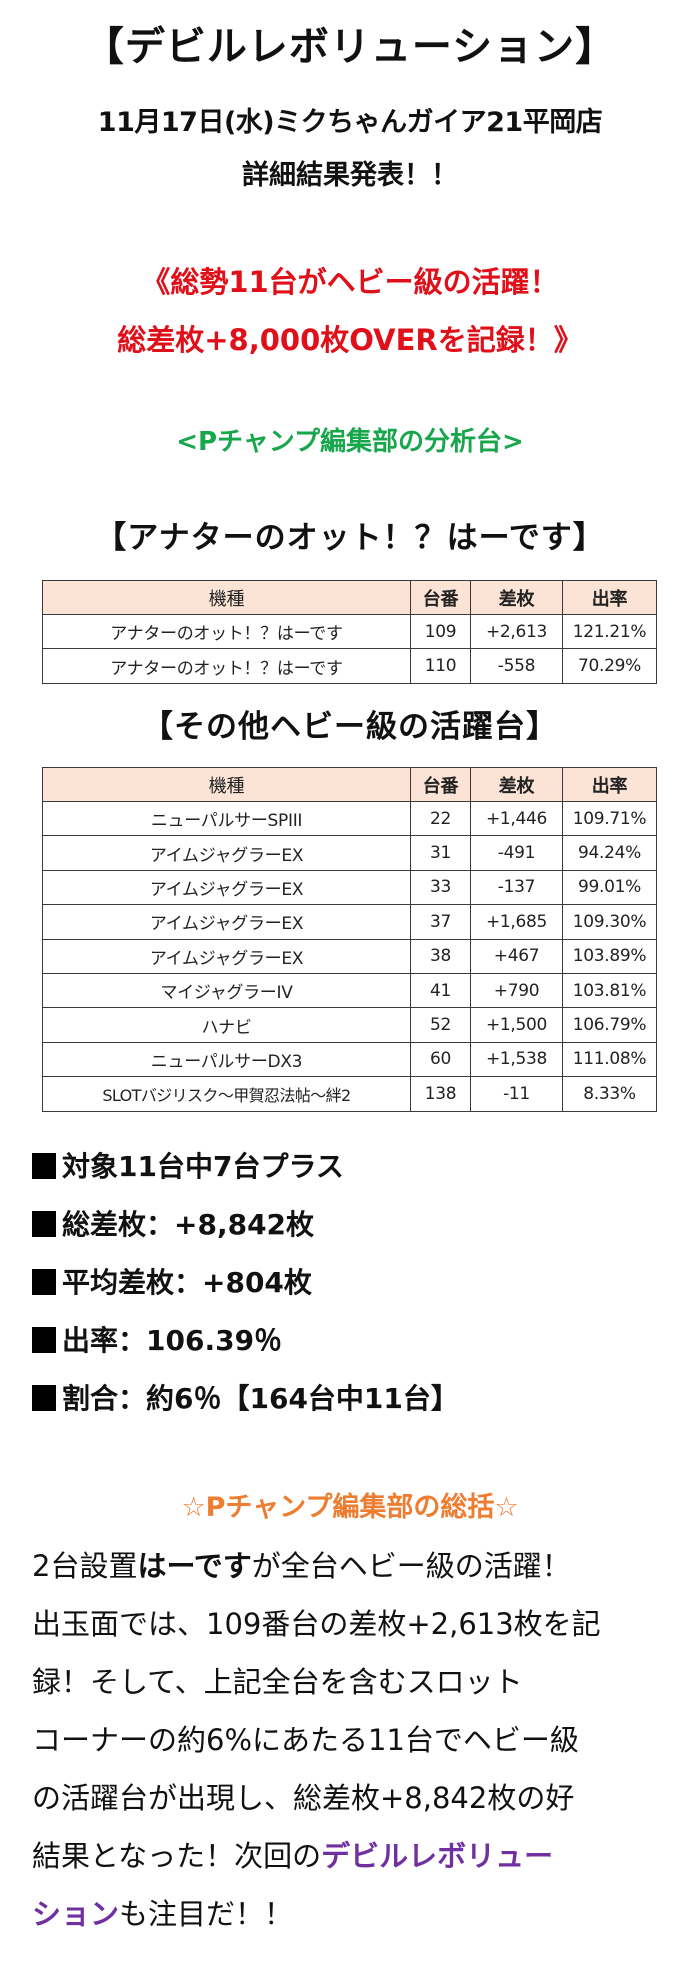 This screenshot has width=700, height=1967. What do you see at coordinates (226, 1025) in the screenshot?
I see `cell-model: ハナビ` at bounding box center [226, 1025].